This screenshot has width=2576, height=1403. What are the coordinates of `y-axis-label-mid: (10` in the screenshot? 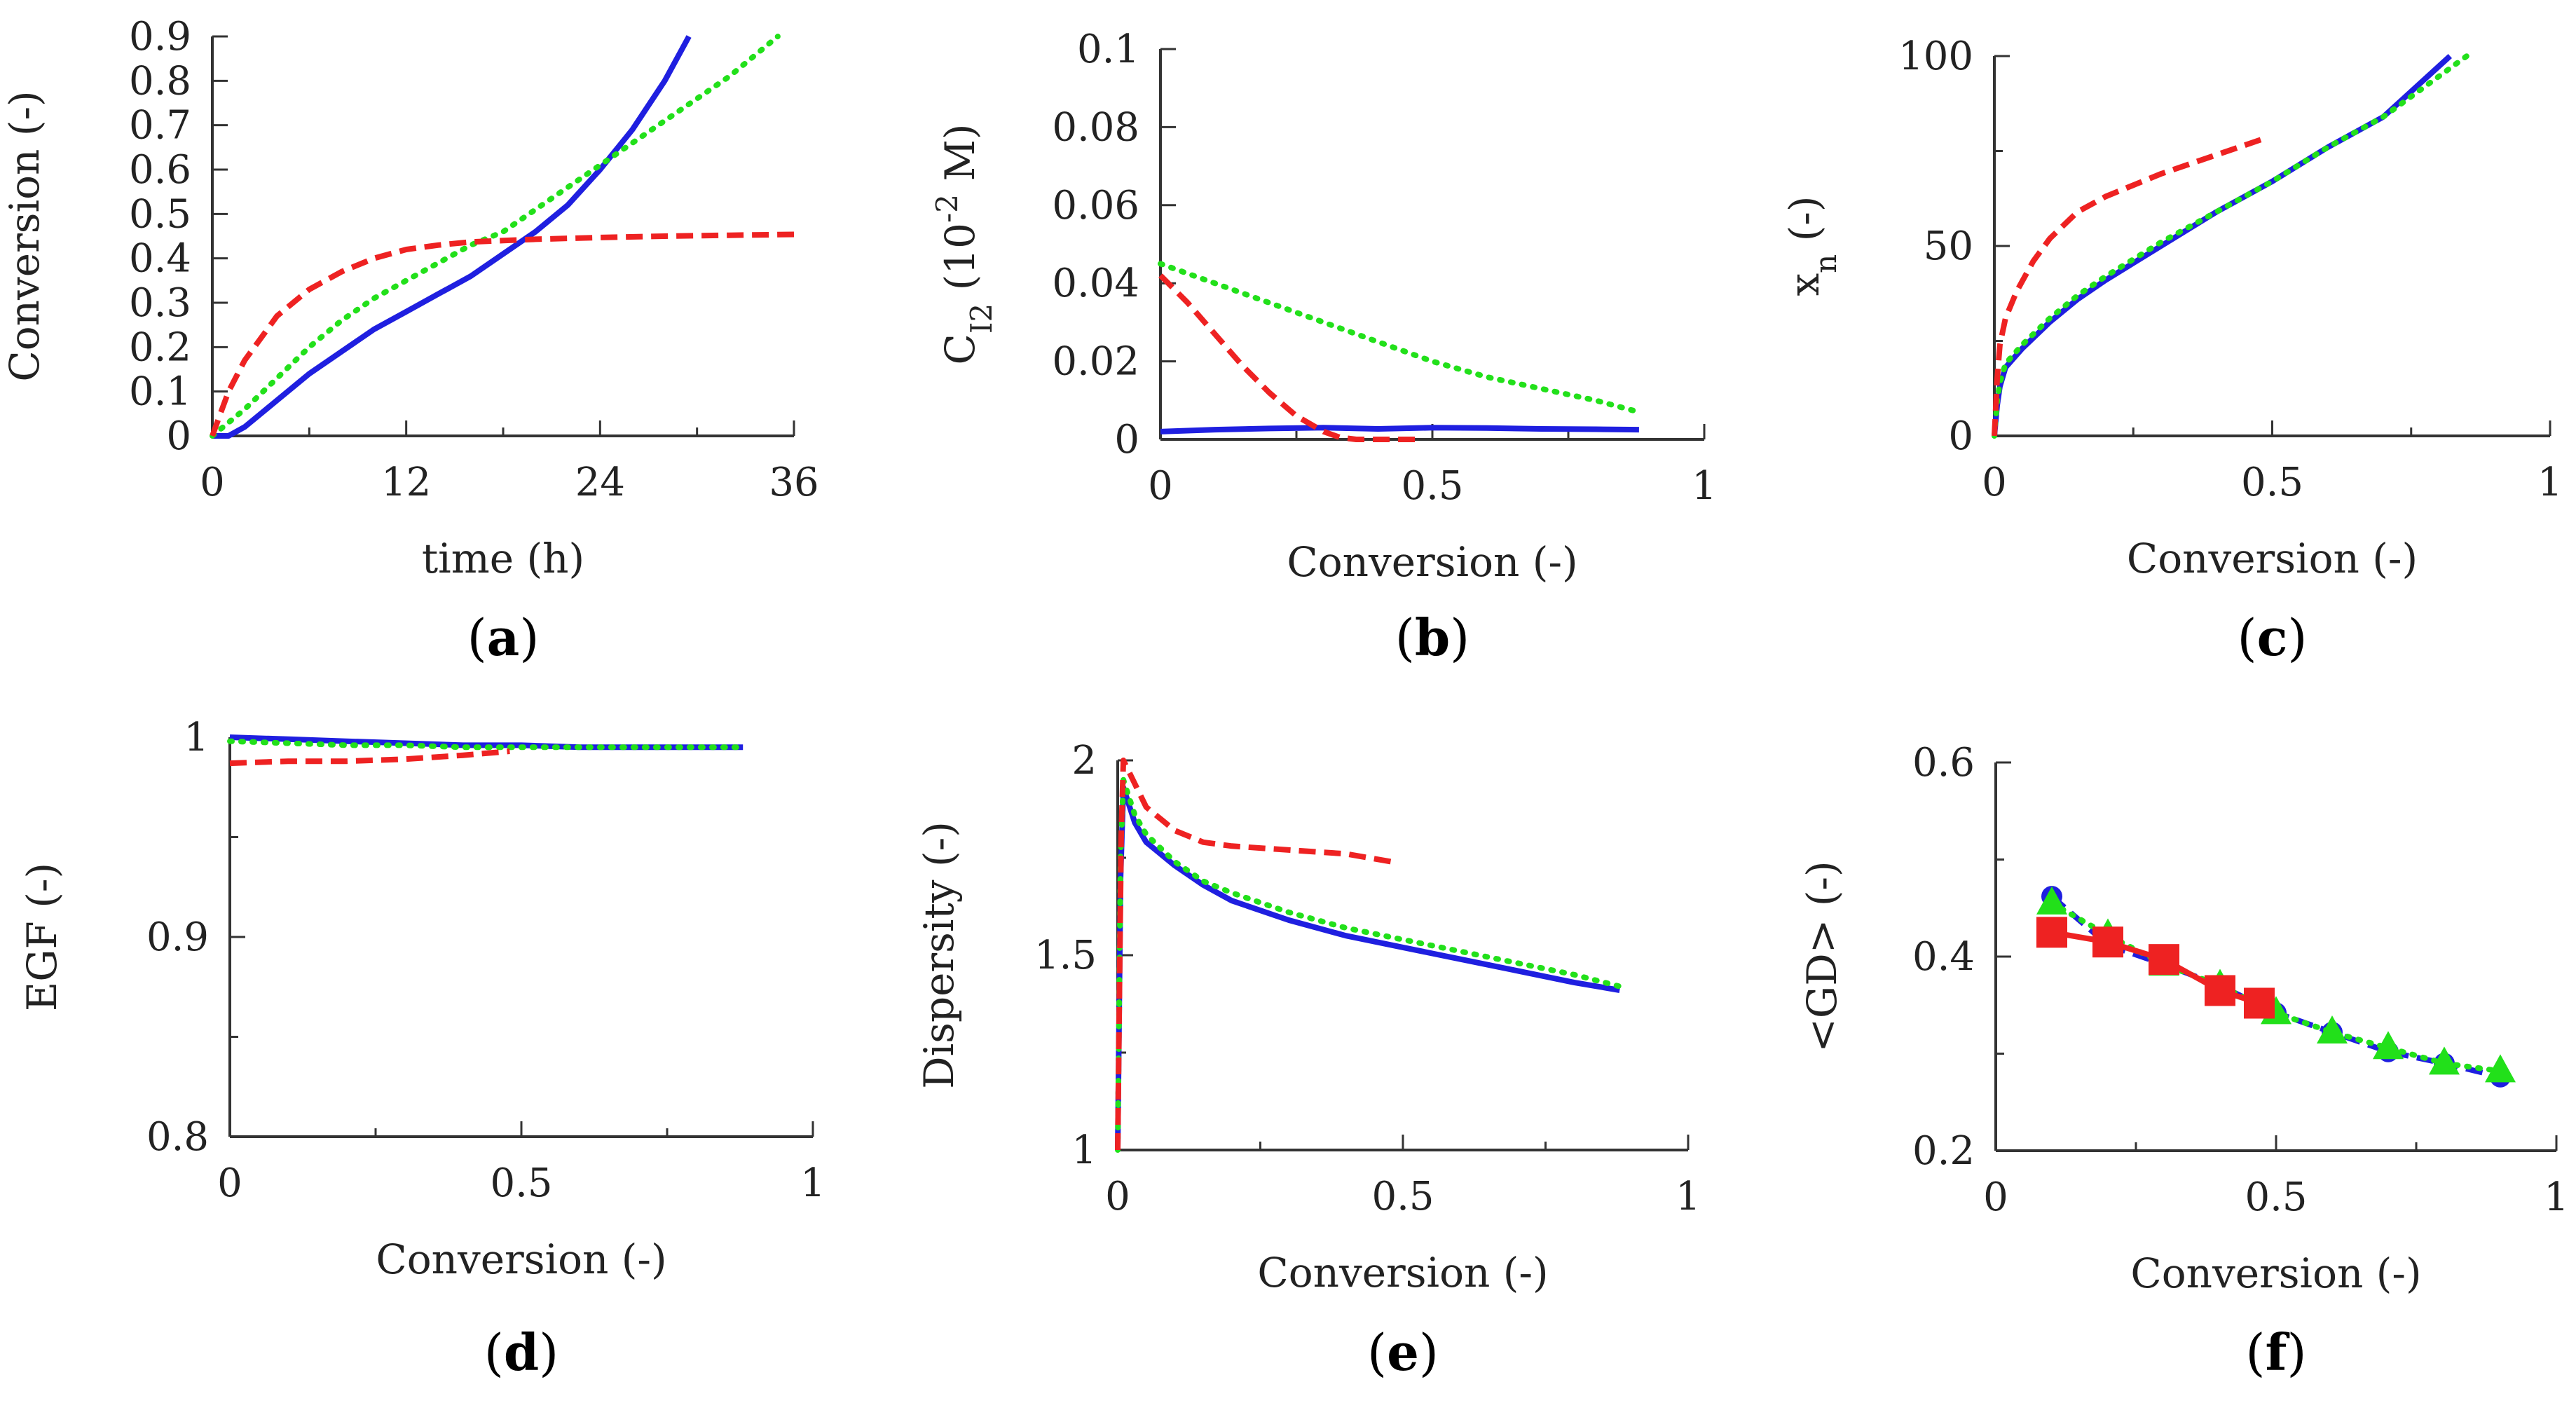 It's located at (960, 263).